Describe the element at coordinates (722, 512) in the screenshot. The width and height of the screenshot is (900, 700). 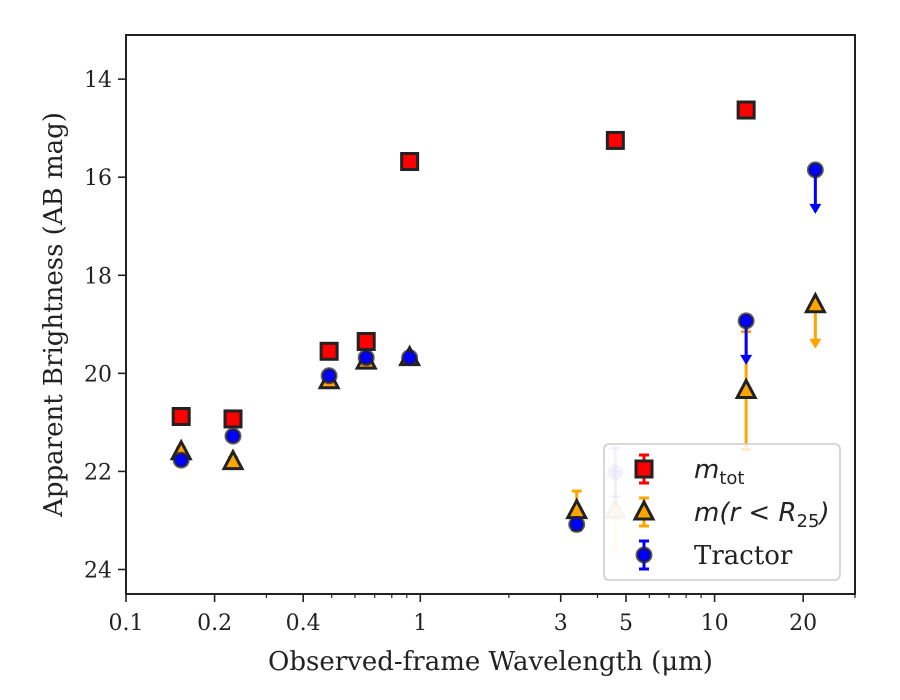
I see `legend-box` at that location.